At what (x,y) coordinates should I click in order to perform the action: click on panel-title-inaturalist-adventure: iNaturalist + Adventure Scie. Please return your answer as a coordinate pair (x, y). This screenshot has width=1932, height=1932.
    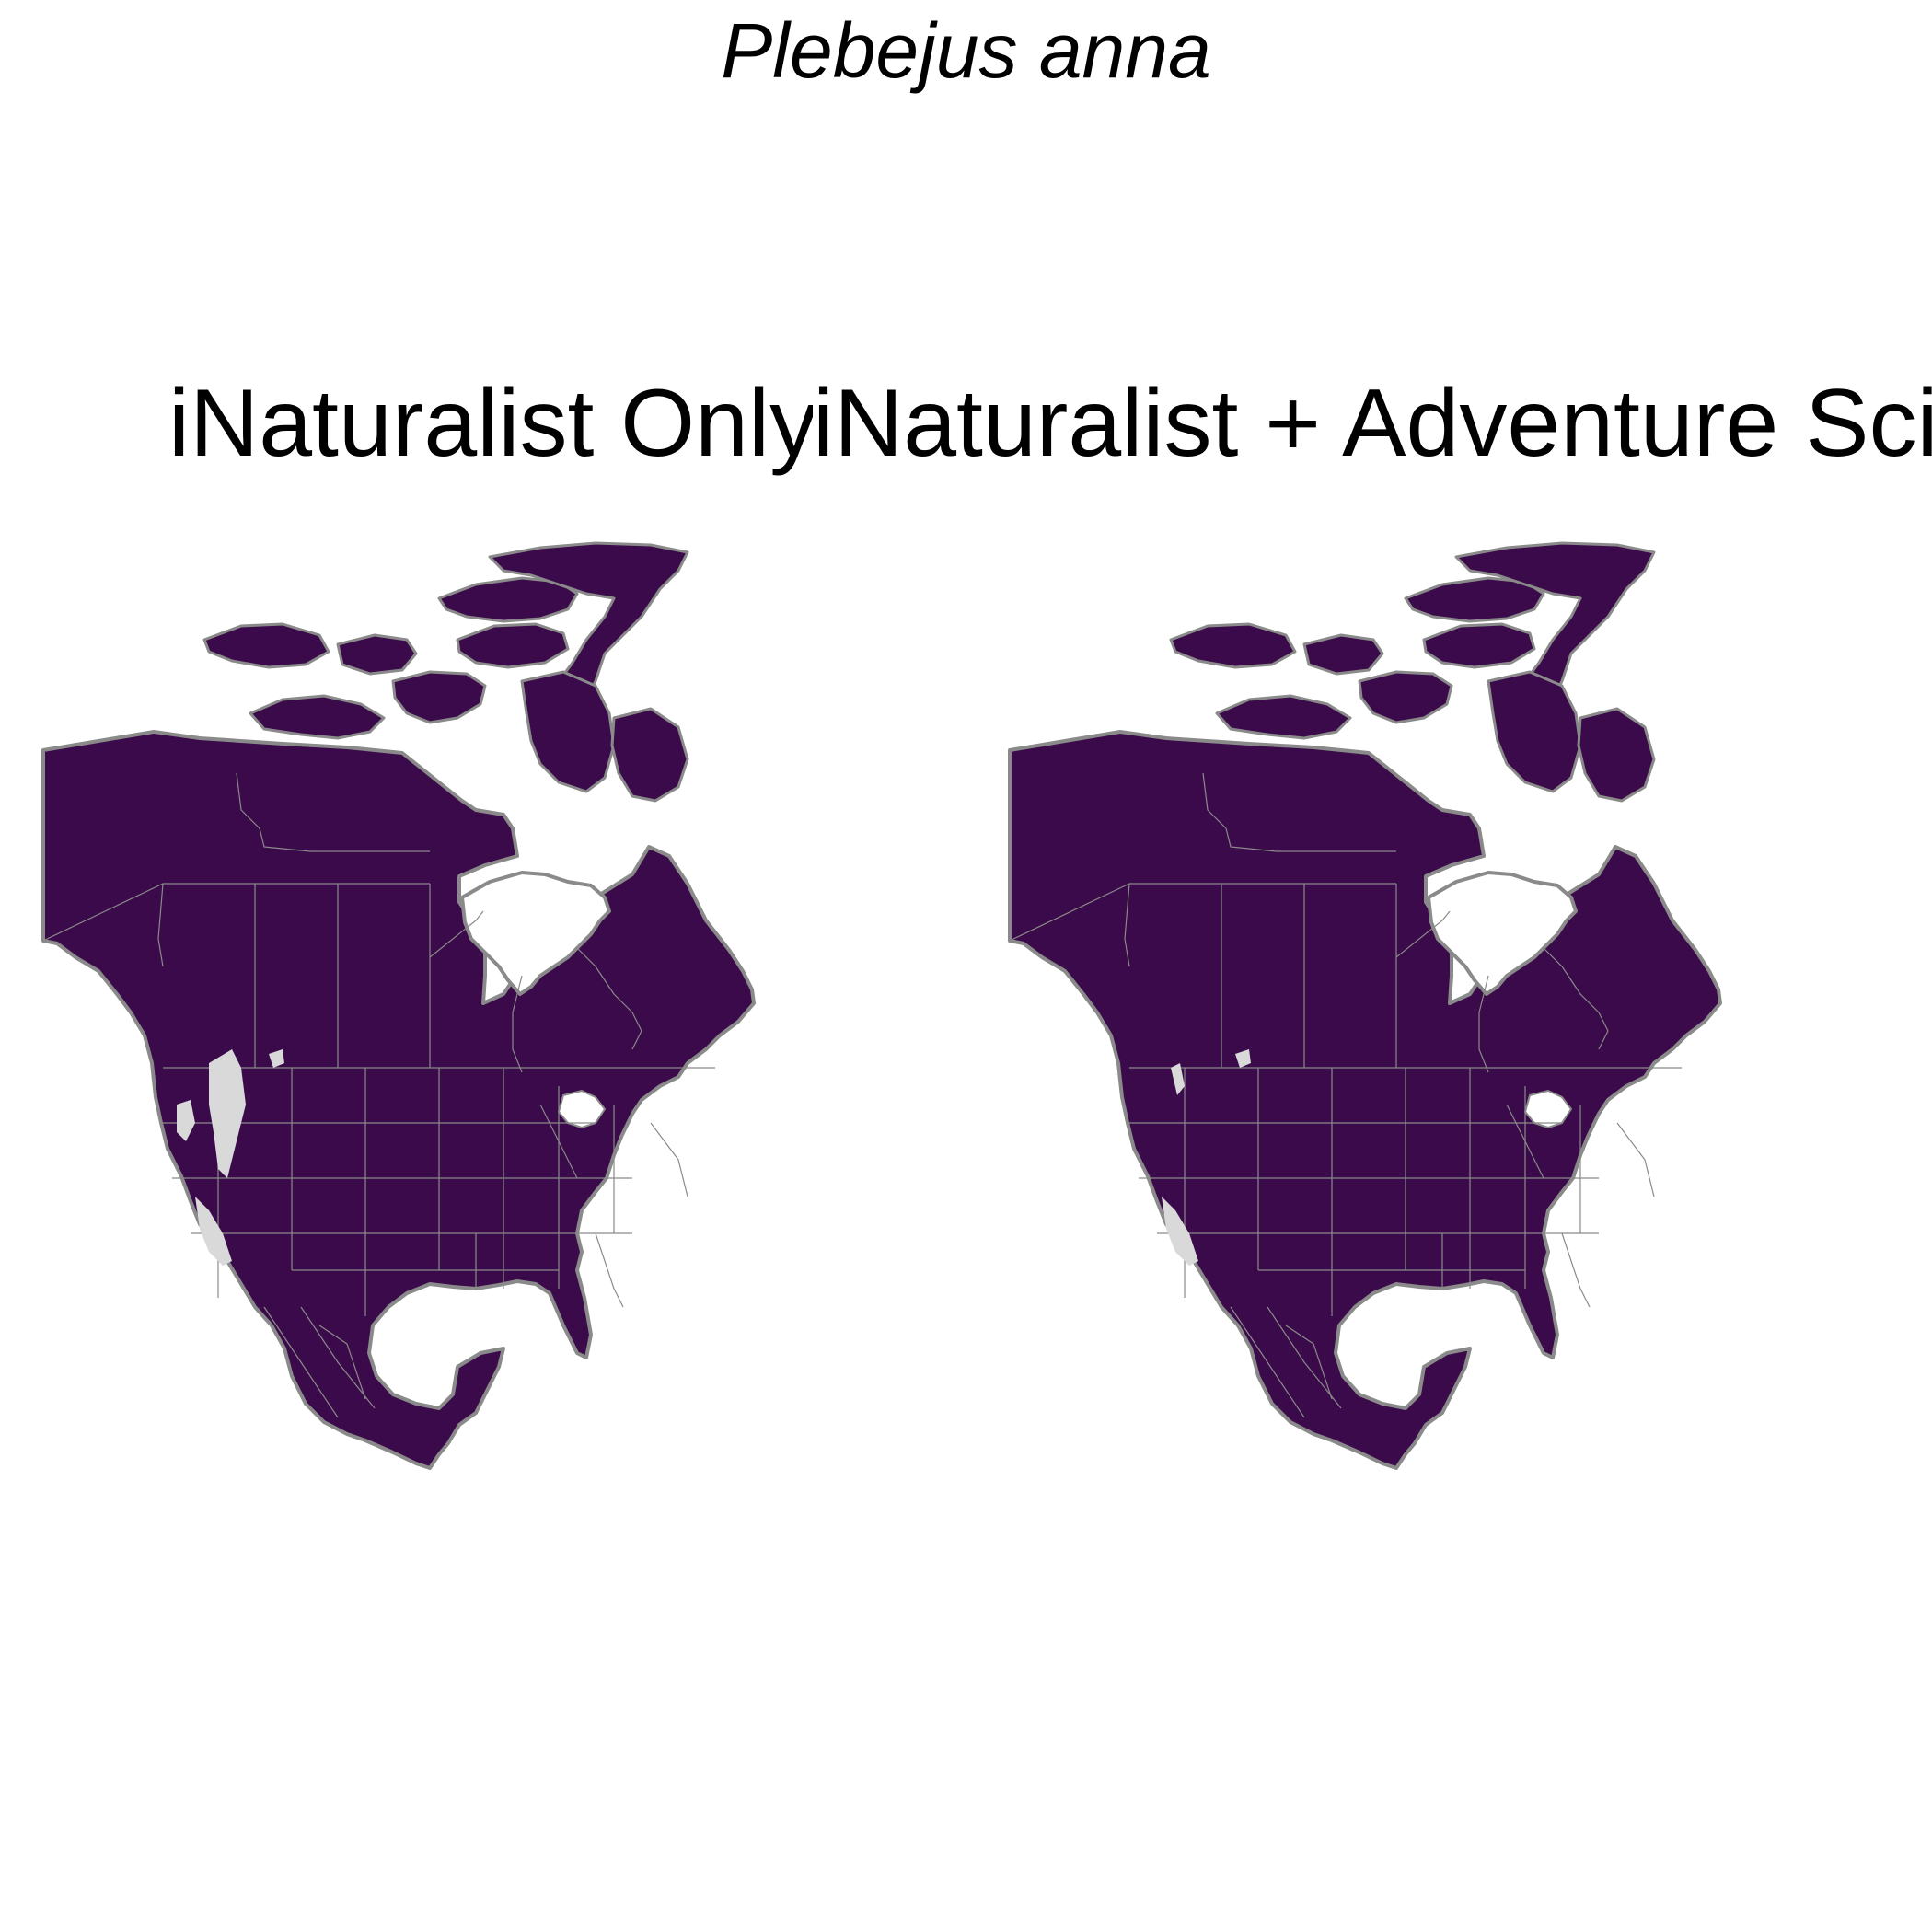
    Looking at the image, I should click on (1373, 424).